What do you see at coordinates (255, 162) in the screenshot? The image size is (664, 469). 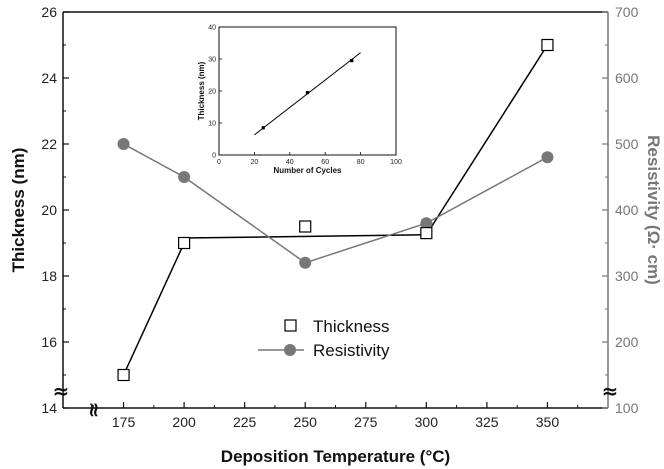 I see `inset-x-tick-label: 20` at bounding box center [255, 162].